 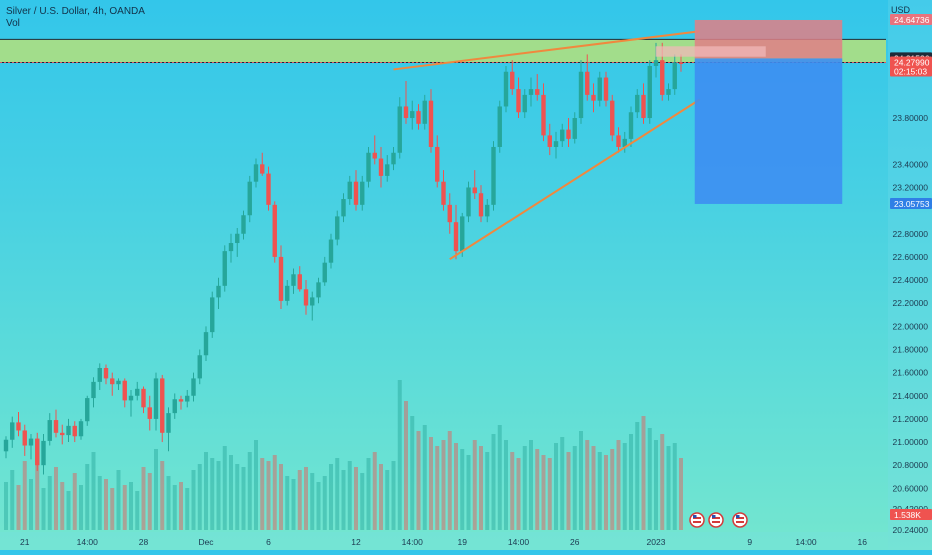 I want to click on time-tick-label: 9, so click(x=749, y=542).